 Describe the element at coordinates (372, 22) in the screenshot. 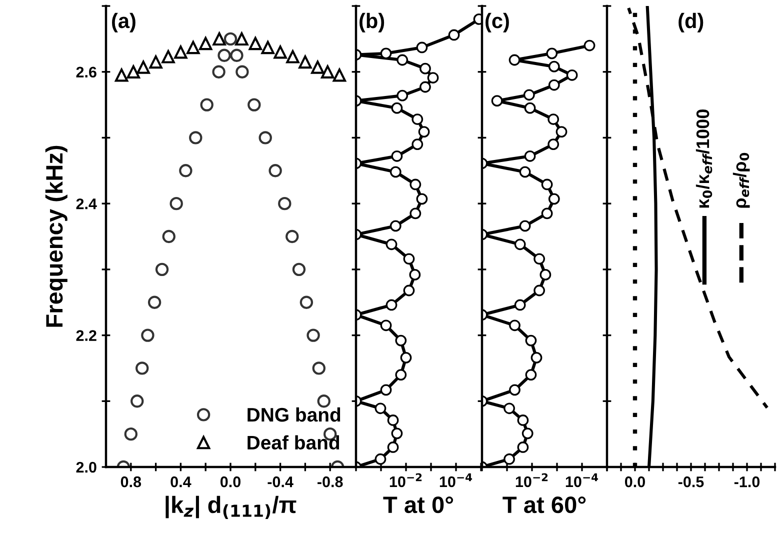

I see `annotation: (b)` at that location.